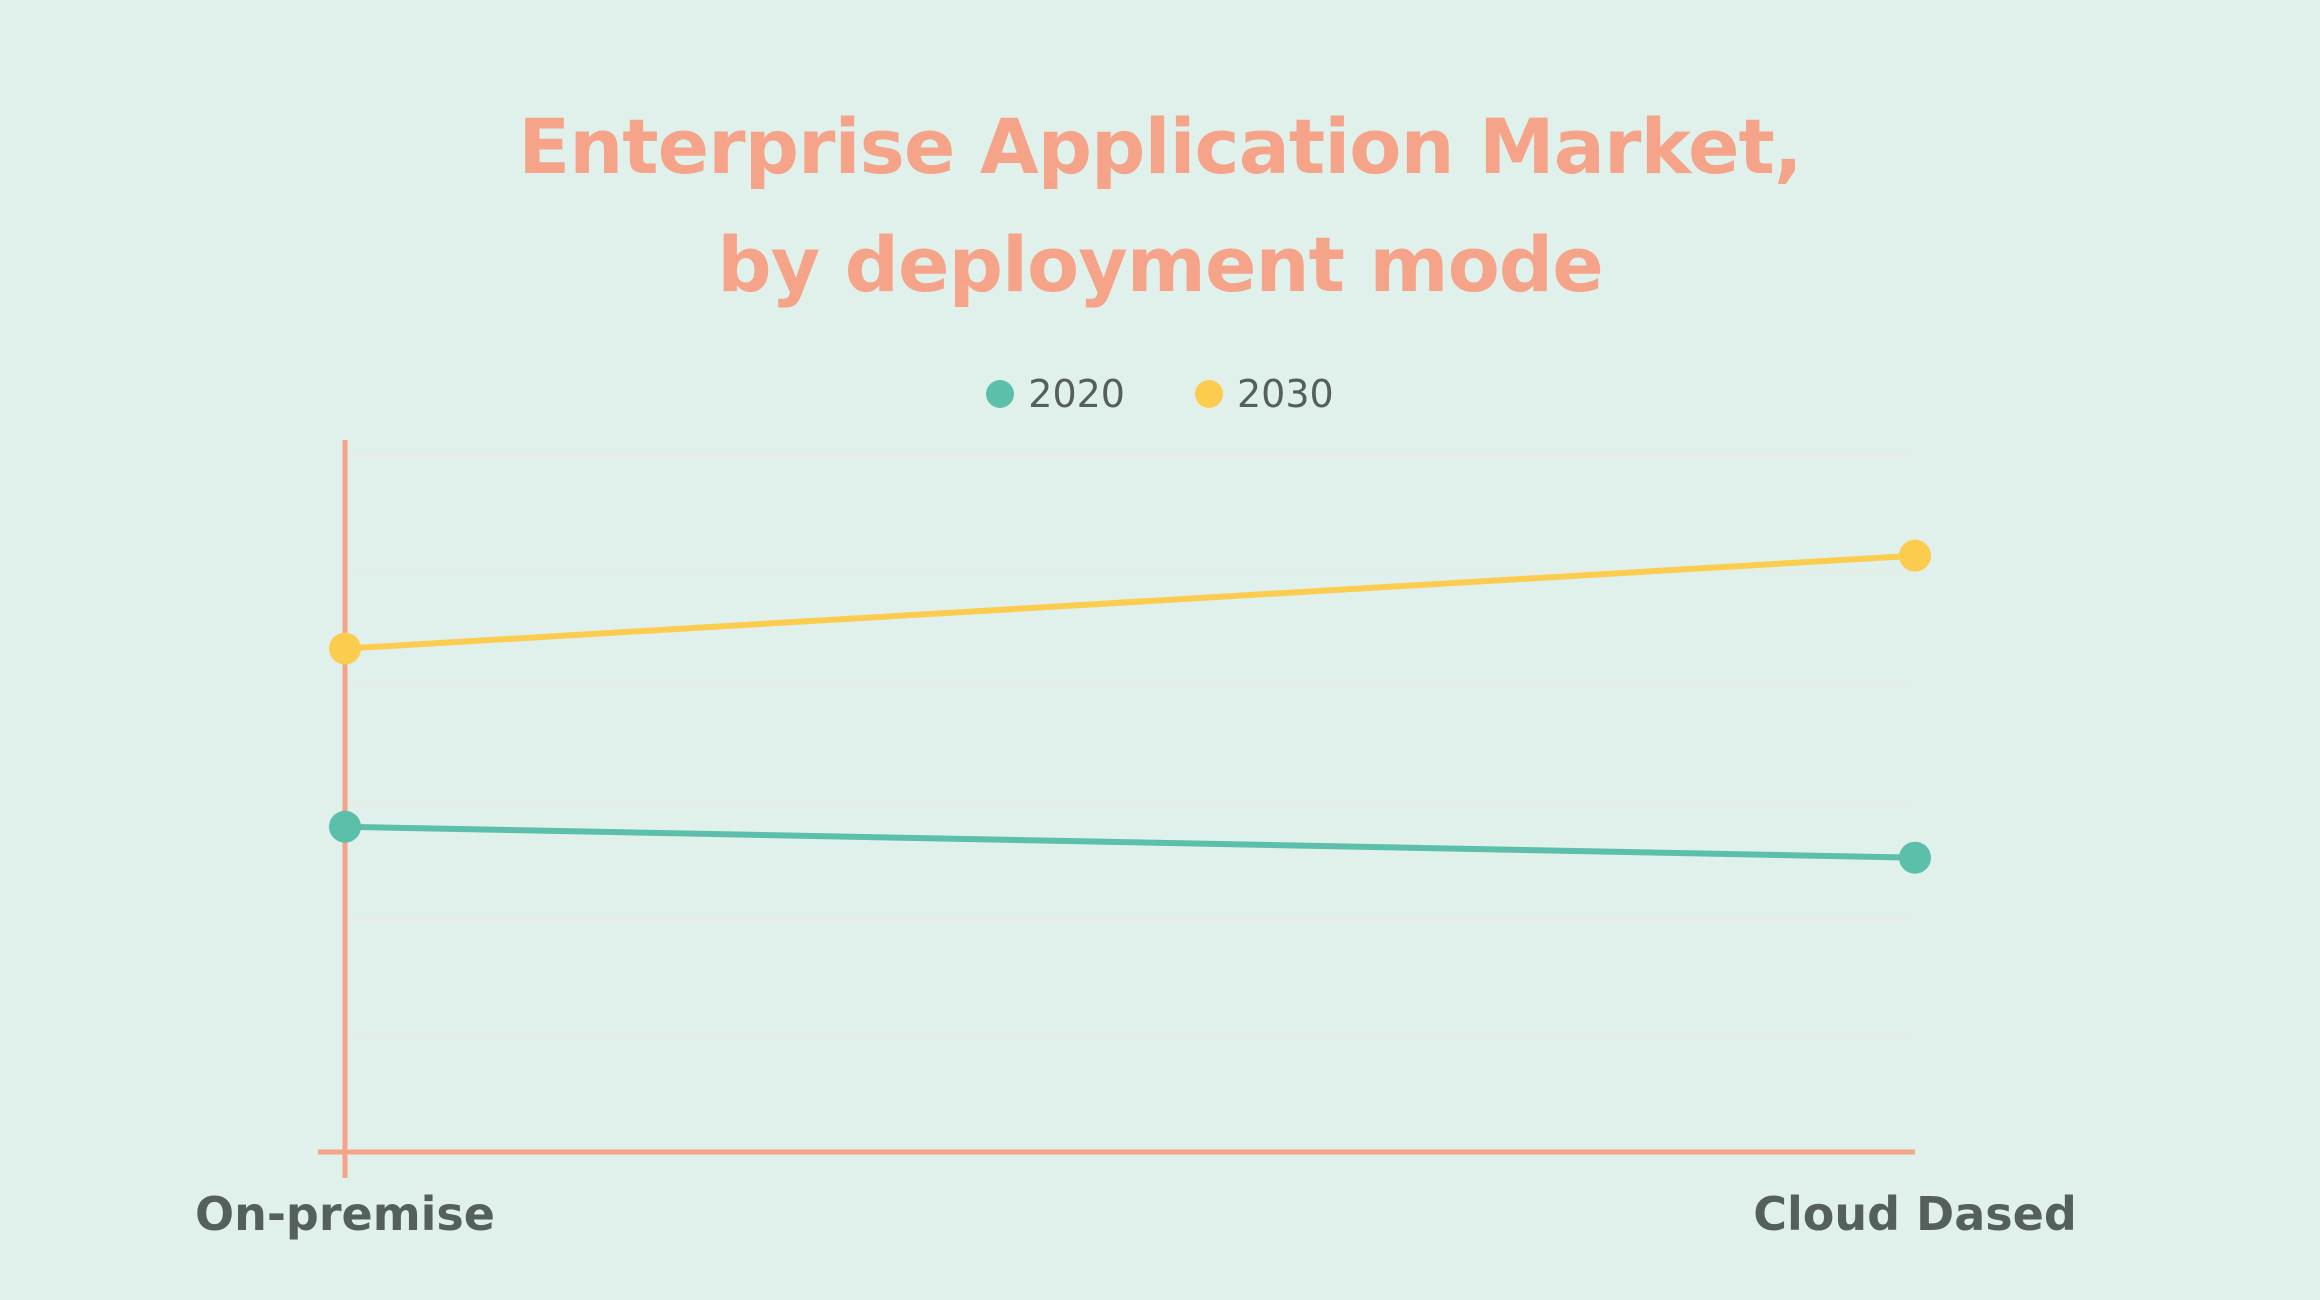 The width and height of the screenshot is (2320, 1300). Describe the element at coordinates (1160, 146) in the screenshot. I see `chart-title-line-1: Enterprise Application Market,` at that location.